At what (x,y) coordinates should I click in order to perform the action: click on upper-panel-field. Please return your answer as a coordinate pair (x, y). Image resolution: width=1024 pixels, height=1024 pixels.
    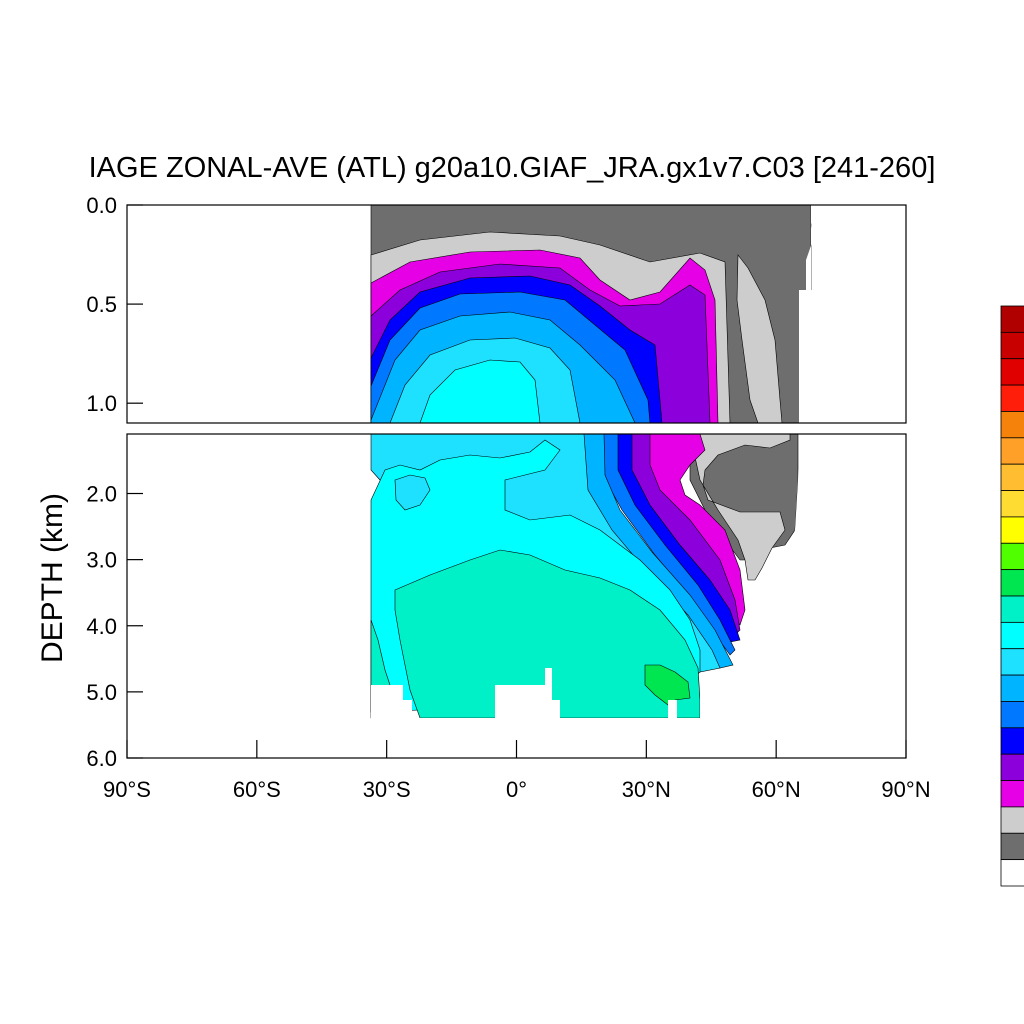
    Looking at the image, I should click on (638, 314).